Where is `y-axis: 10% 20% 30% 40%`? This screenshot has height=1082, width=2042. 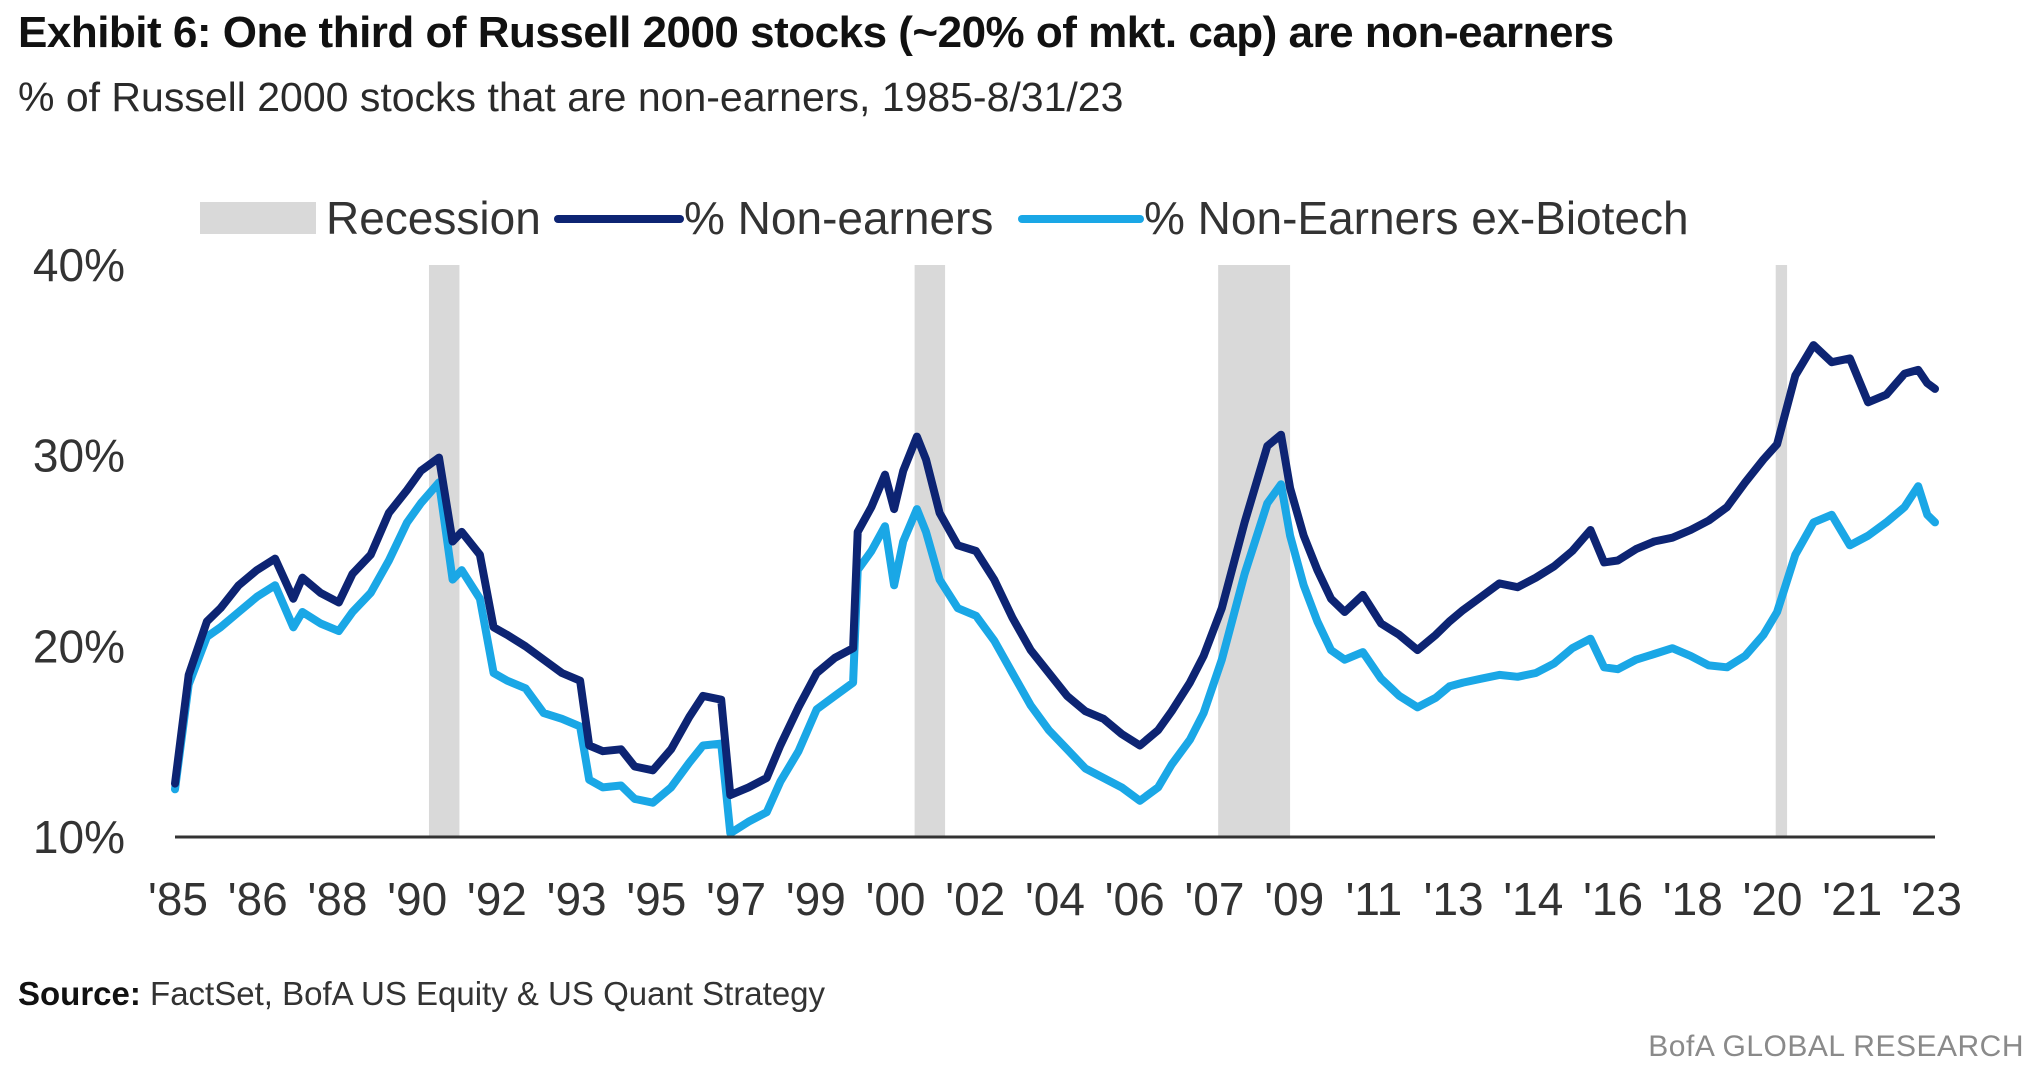
y-axis: 10% 20% 30% 40% is located at coordinates (79, 551).